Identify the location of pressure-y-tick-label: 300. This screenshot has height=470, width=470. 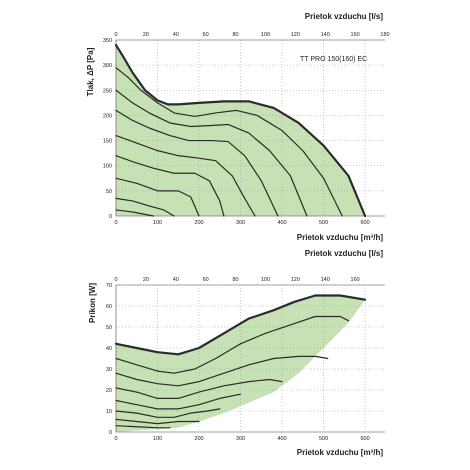
(107, 66).